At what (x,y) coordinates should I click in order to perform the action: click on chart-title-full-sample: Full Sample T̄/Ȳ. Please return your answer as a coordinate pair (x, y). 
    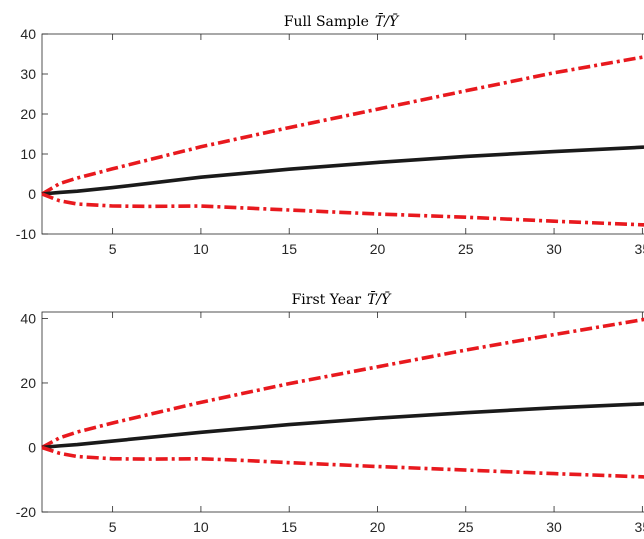
    Looking at the image, I should click on (342, 21).